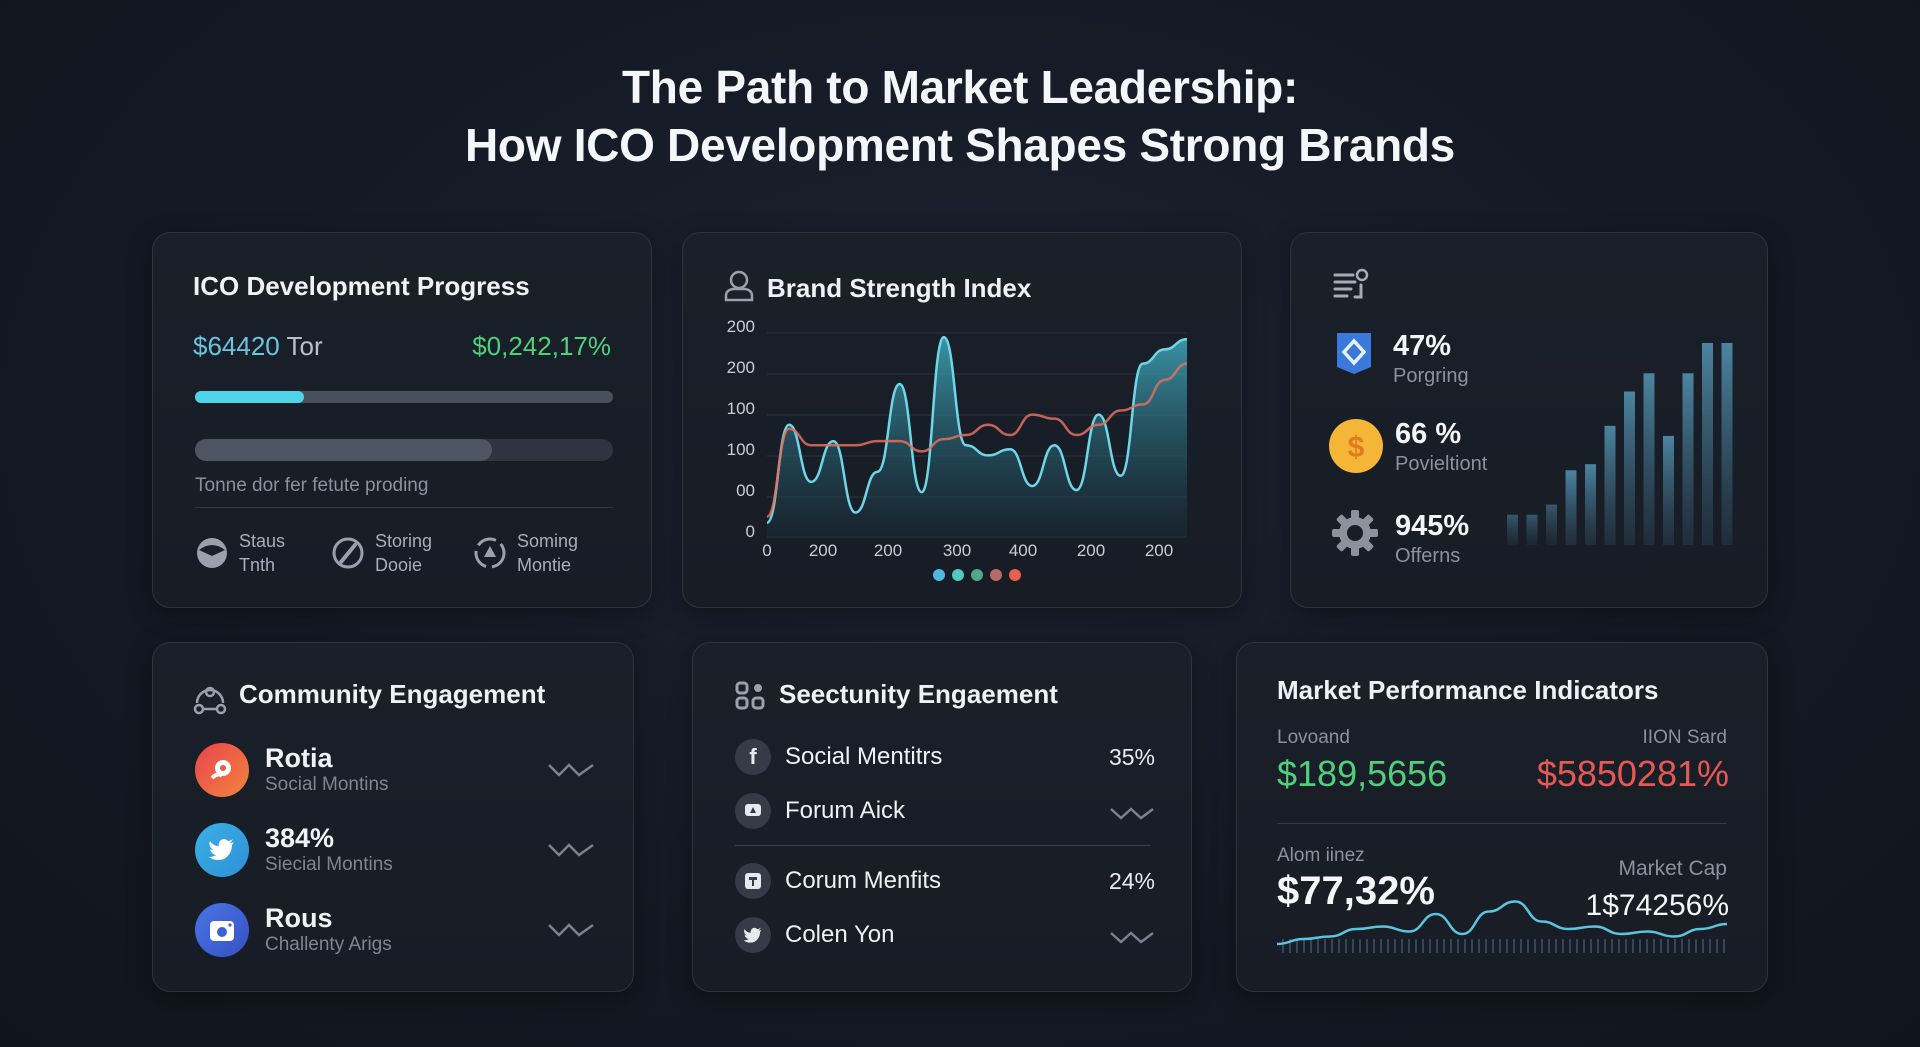  What do you see at coordinates (258, 346) in the screenshot?
I see `raised-stat: $64420 Tor` at bounding box center [258, 346].